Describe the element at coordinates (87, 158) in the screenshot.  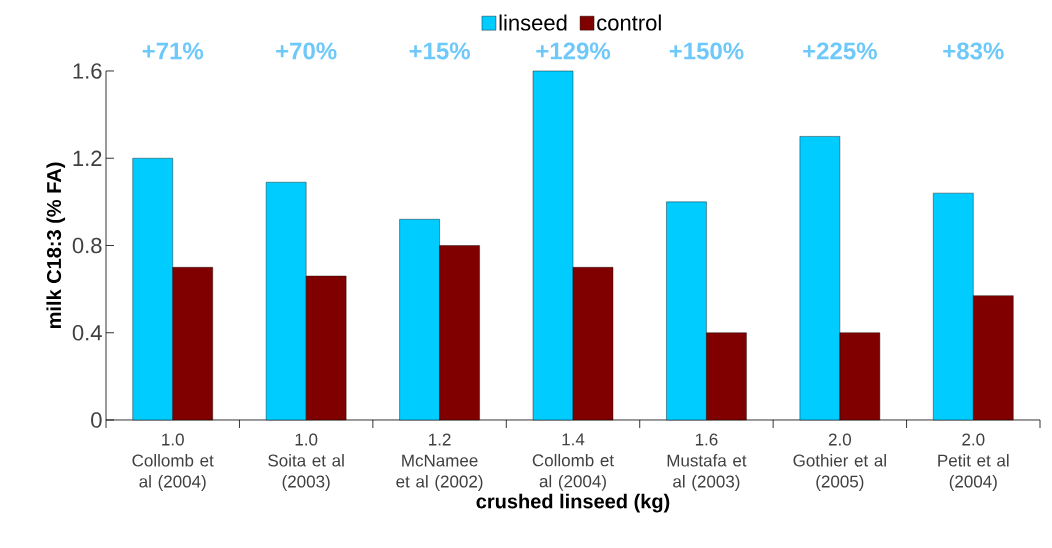
I see `y-tick-label: 1.2` at that location.